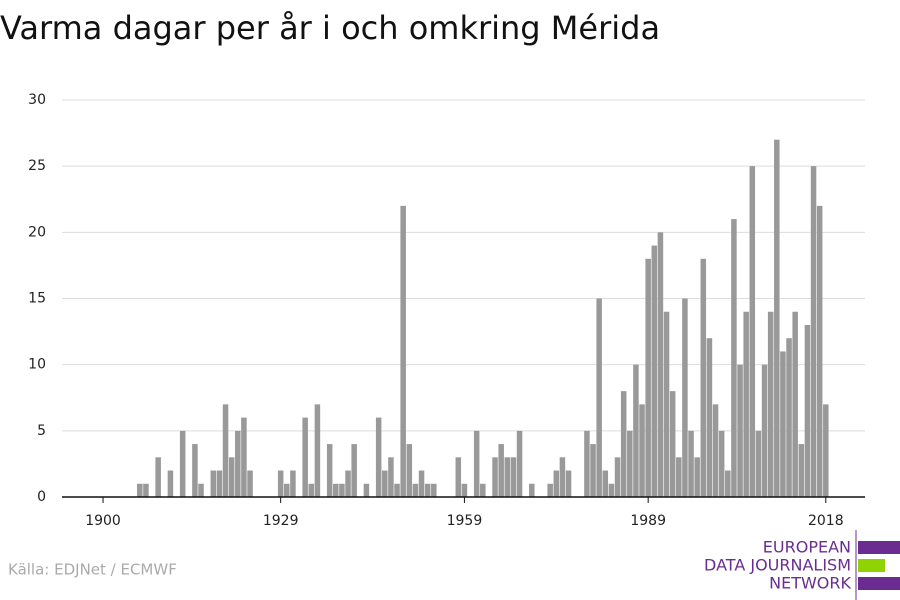 The image size is (900, 600). Describe the element at coordinates (37, 100) in the screenshot. I see `y-tick-label: 30` at that location.